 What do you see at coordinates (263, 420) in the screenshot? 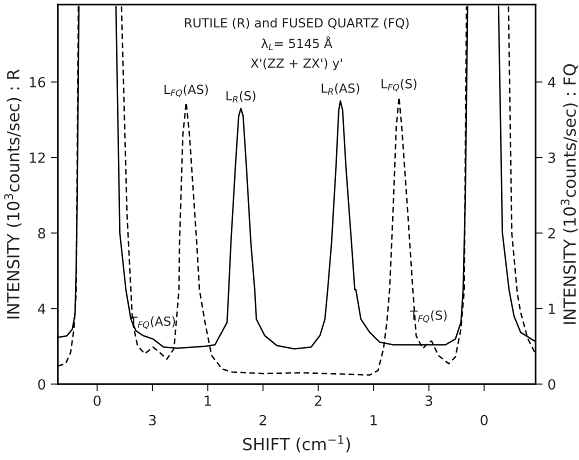
I see `x2-tick-label: 2` at bounding box center [263, 420].